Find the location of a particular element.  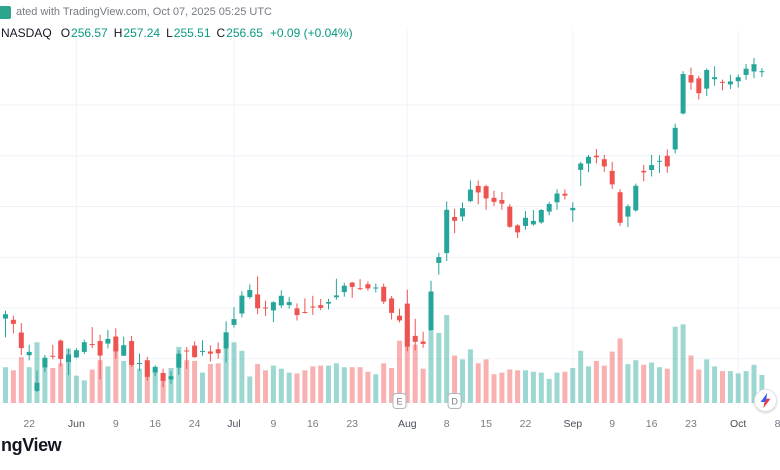

svg-text: 15 is located at coordinates (486, 424).